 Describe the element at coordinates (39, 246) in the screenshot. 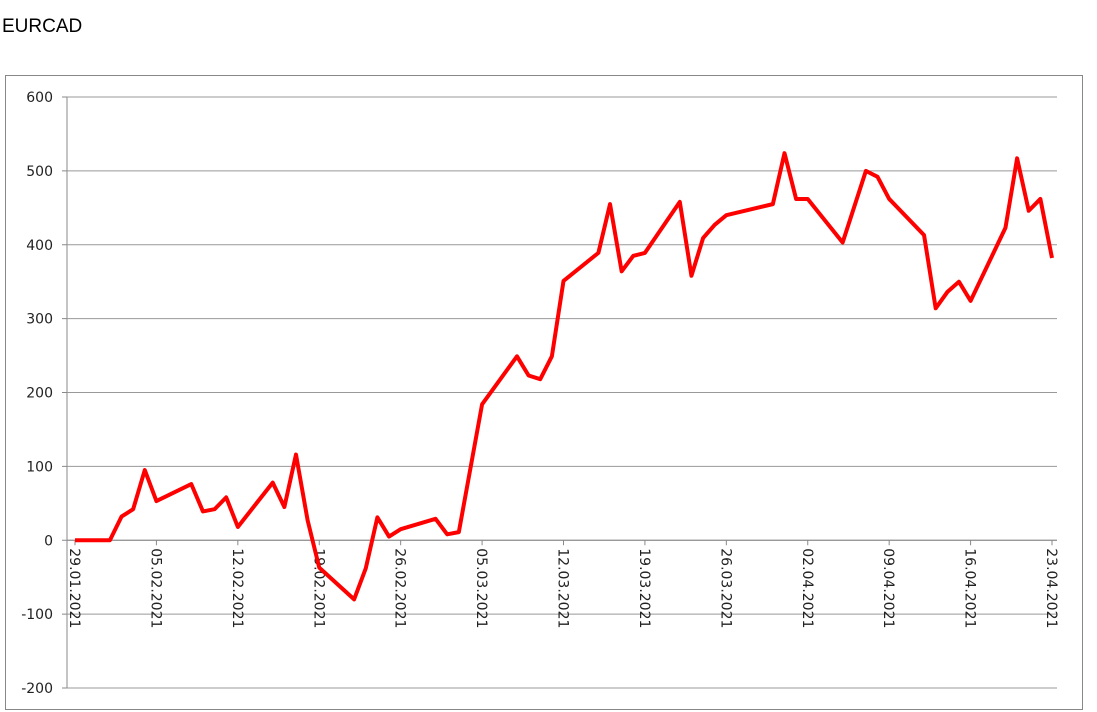

I see `y-tick-label: 400` at that location.